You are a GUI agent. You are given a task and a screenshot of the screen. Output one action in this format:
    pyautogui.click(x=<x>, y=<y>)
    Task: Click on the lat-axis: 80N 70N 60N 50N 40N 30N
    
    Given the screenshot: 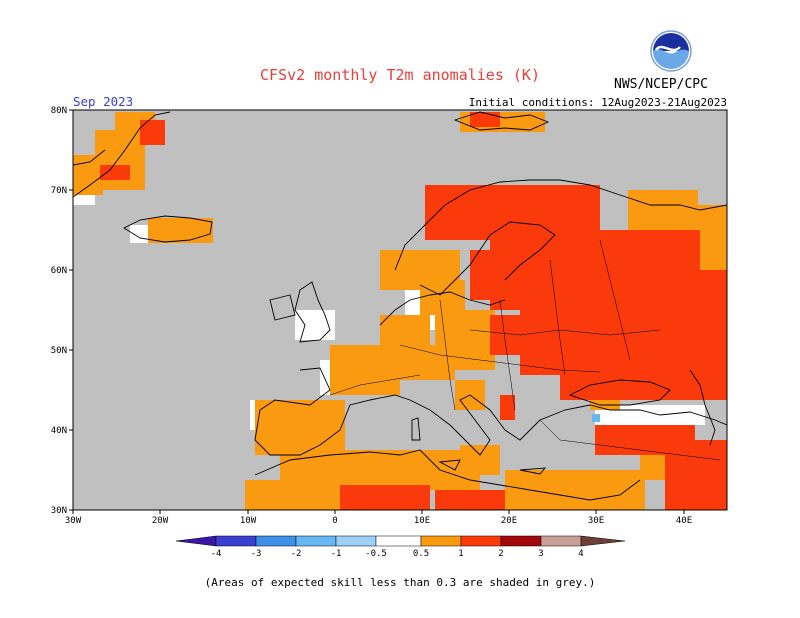 What is the action you would take?
    pyautogui.click(x=62, y=311)
    